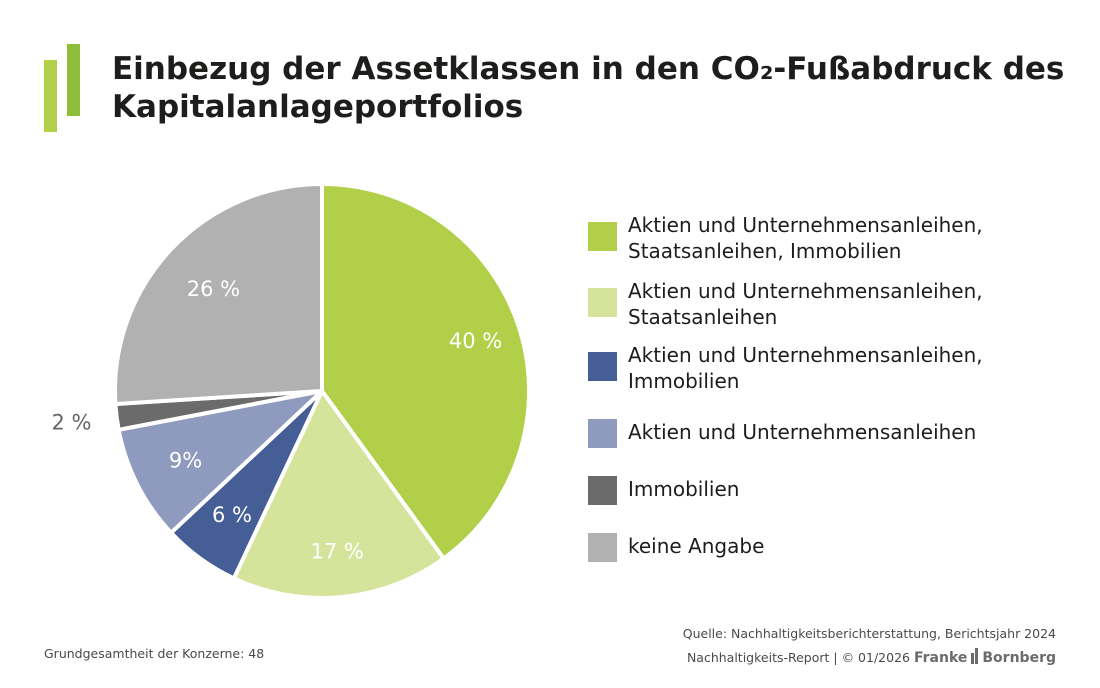 Image resolution: width=1100 pixels, height=688 pixels. Describe the element at coordinates (802, 432) in the screenshot. I see `legend-label: Aktien und Unternehmensanleihen` at that location.